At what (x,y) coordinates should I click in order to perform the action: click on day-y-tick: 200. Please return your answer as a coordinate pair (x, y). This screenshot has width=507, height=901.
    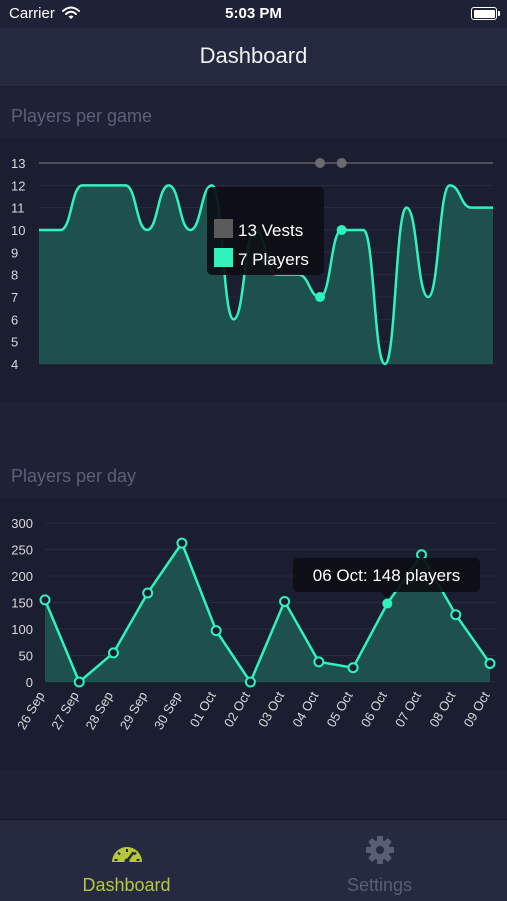
    Looking at the image, I should click on (22, 576).